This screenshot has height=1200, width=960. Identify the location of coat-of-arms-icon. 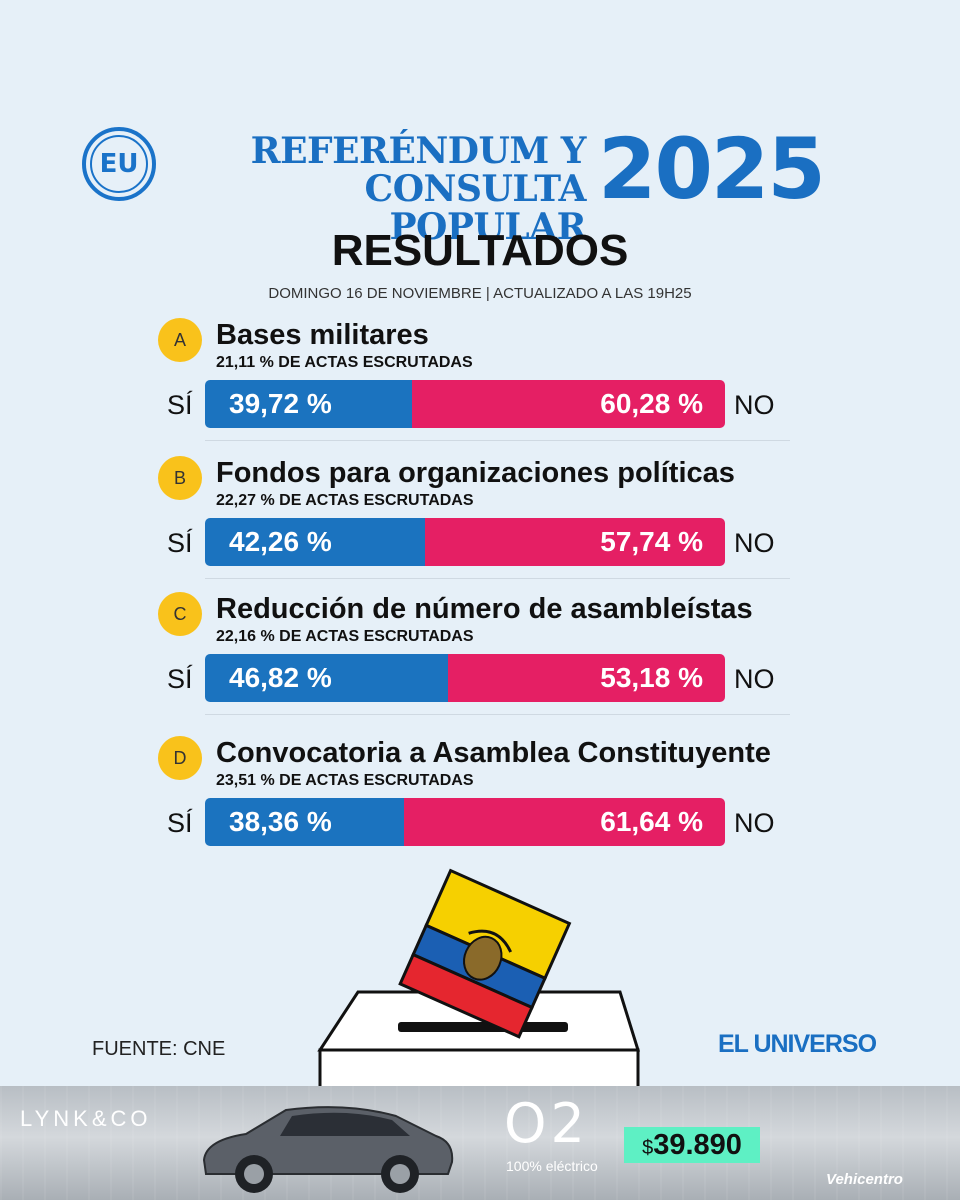
(483, 958).